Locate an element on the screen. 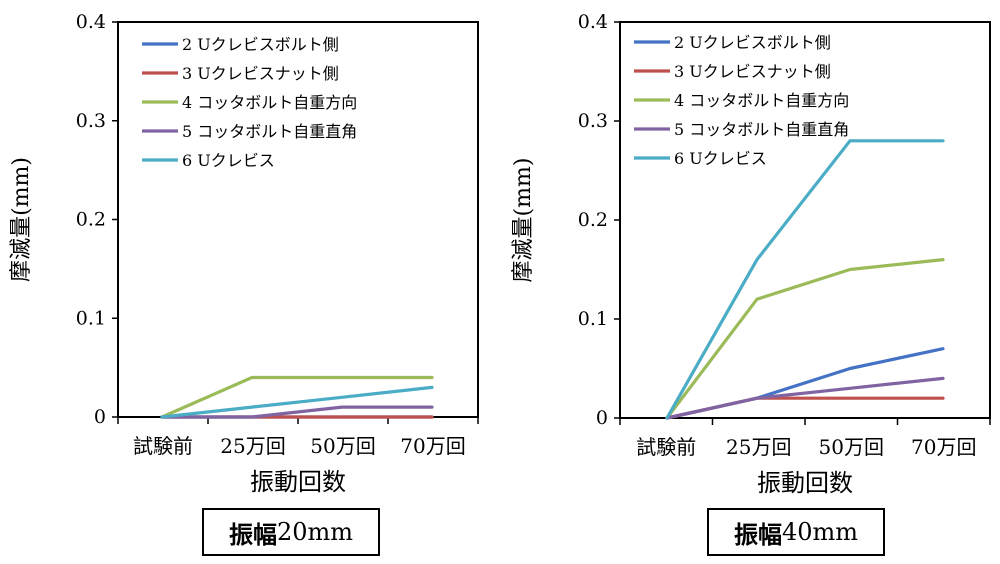  caption-20mm: 振幅 20mm is located at coordinates (291, 532).